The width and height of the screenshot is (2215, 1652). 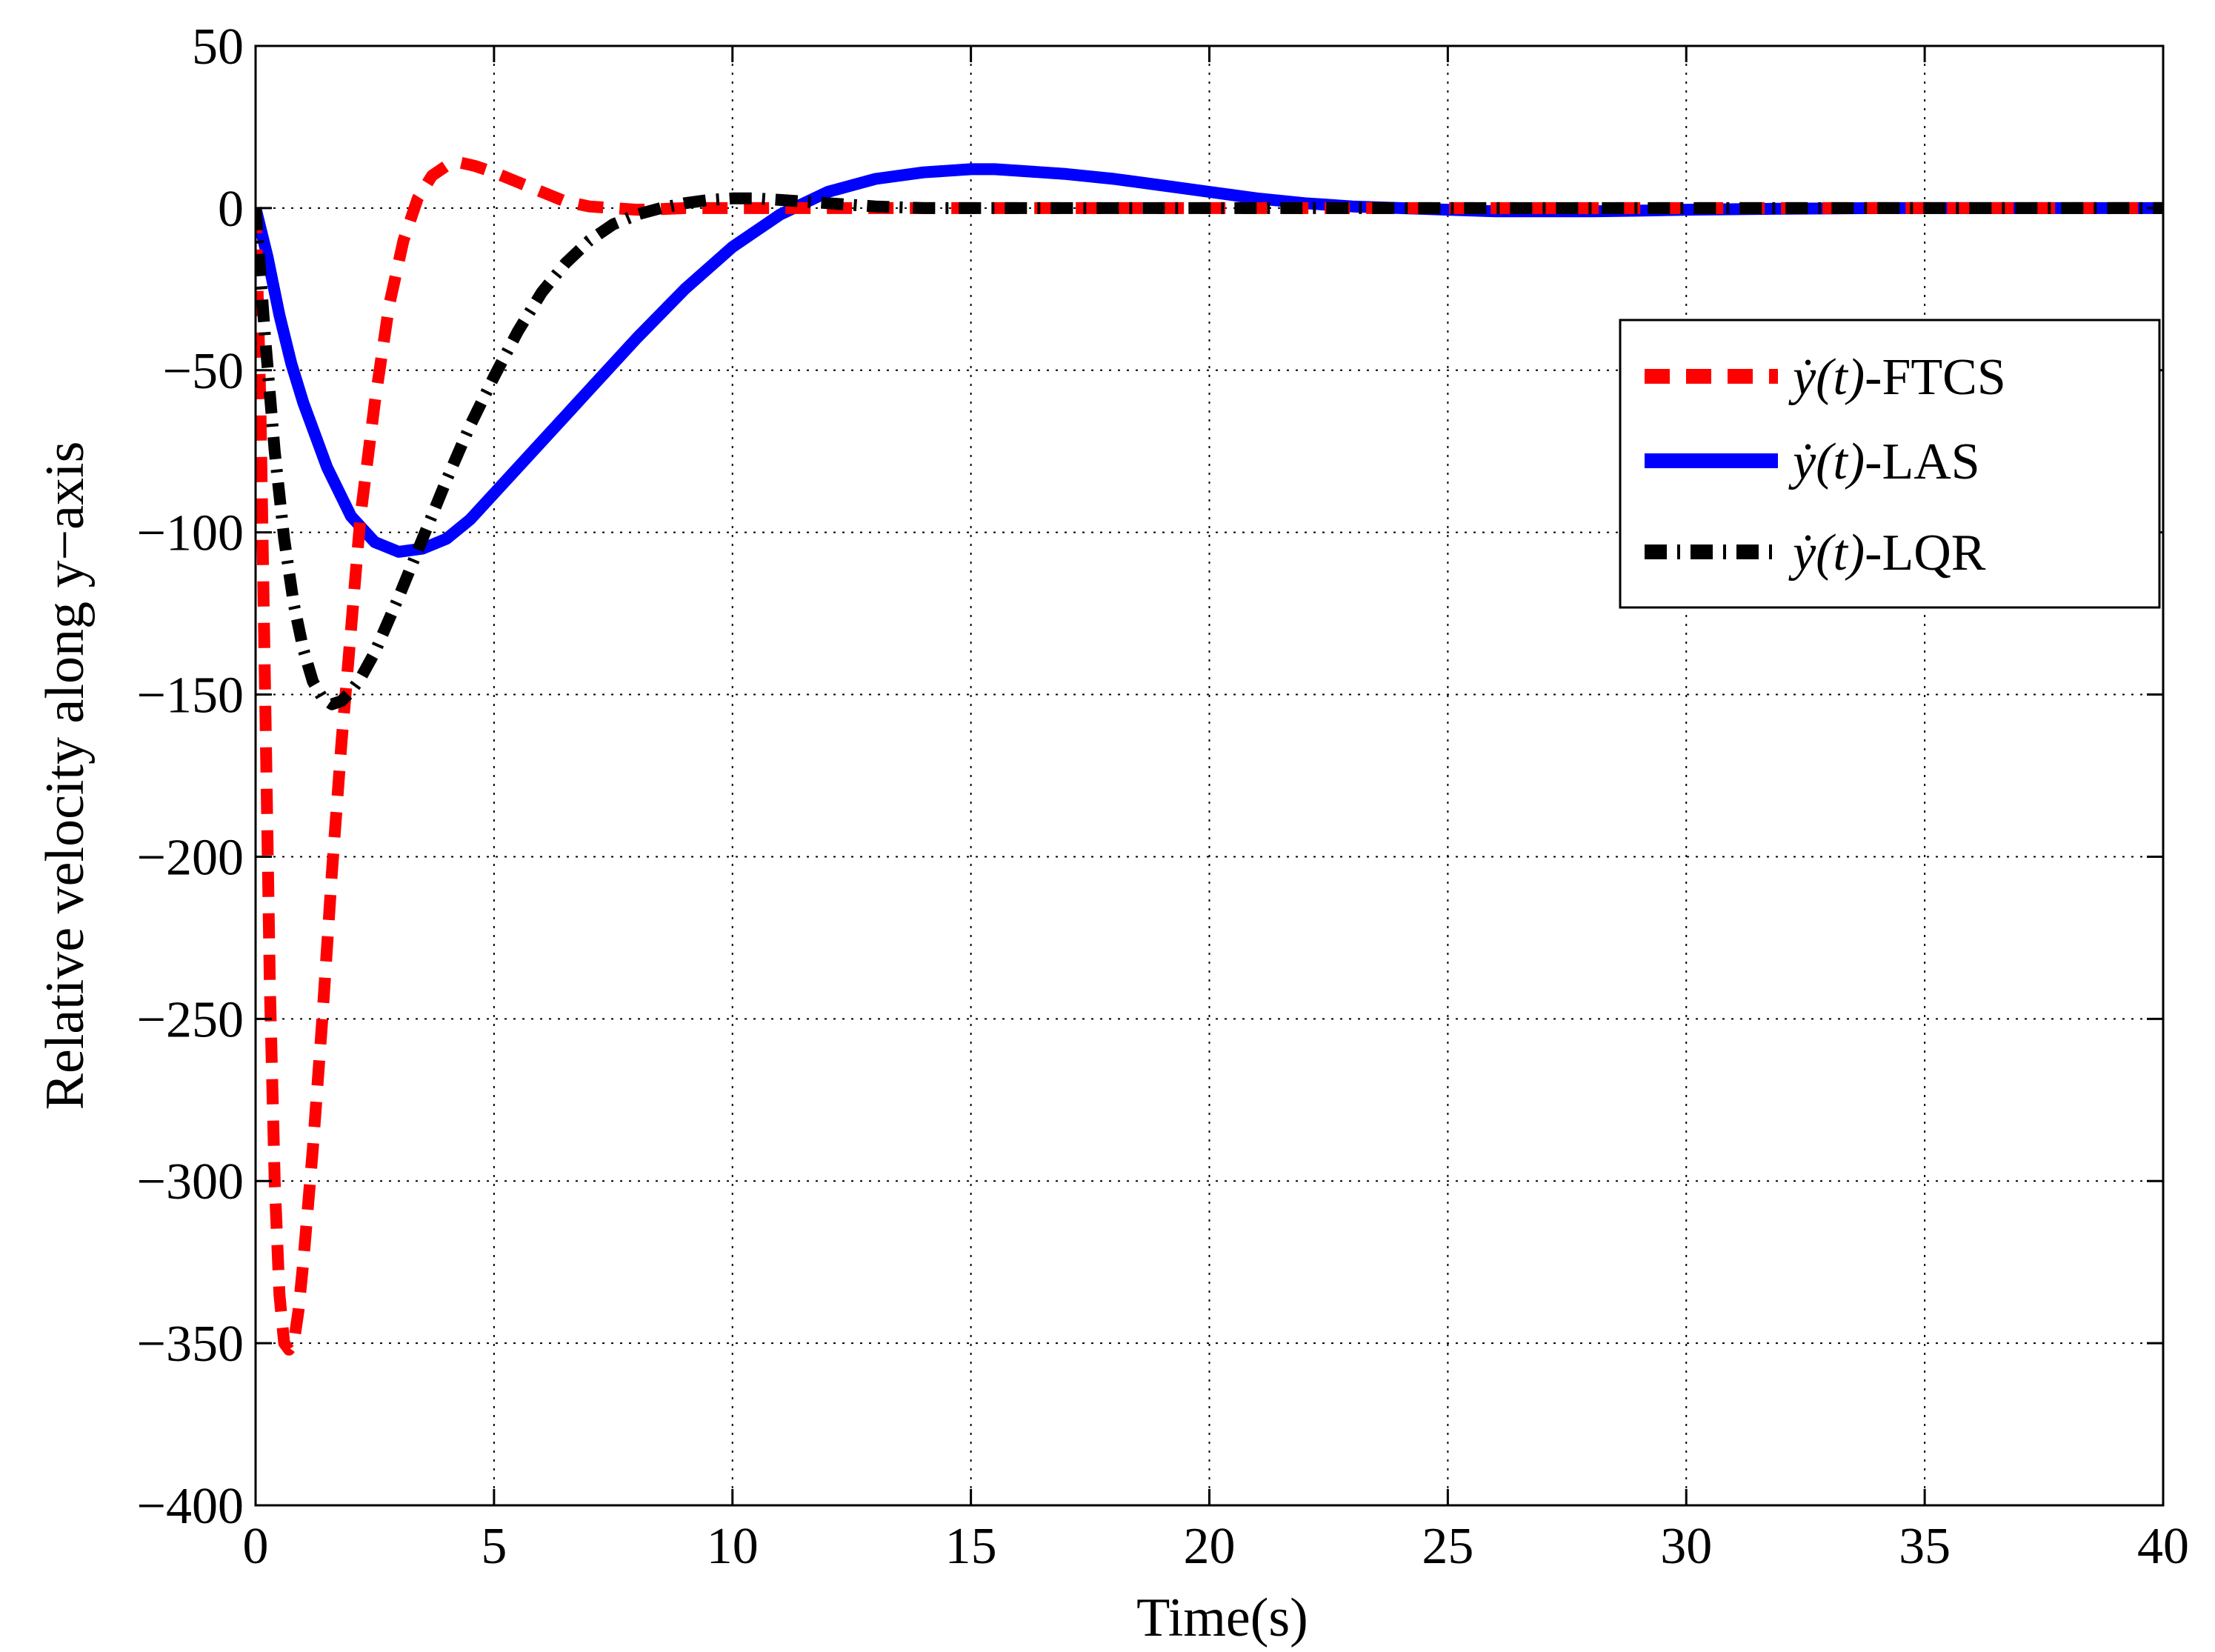 I want to click on legend-entry-lqr: ẏ(t)-LQR, so click(x=1815, y=553).